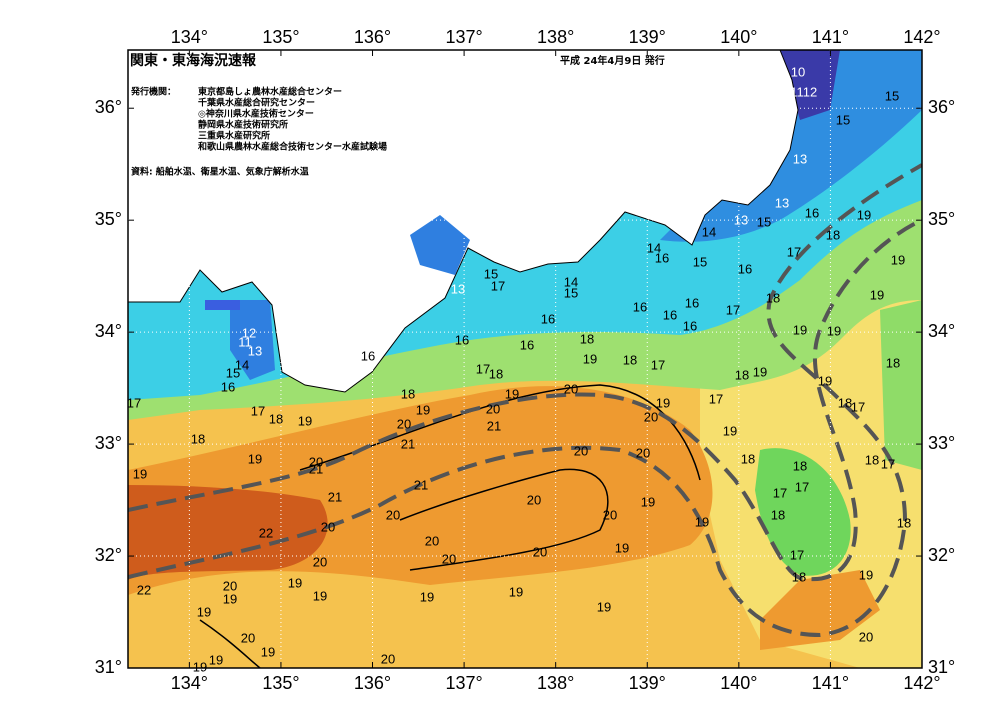 This screenshot has height=709, width=1002. I want to click on x-tick-label: 137°, so click(463, 37).